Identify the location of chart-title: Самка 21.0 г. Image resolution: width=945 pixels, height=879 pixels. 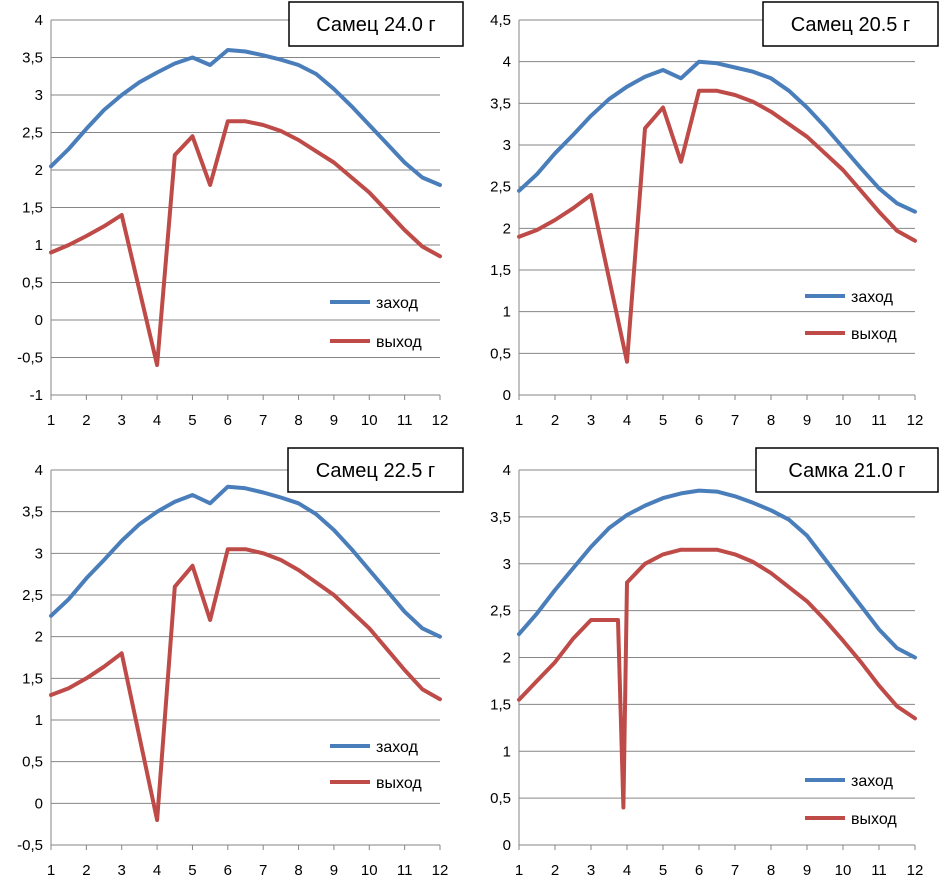
(846, 471).